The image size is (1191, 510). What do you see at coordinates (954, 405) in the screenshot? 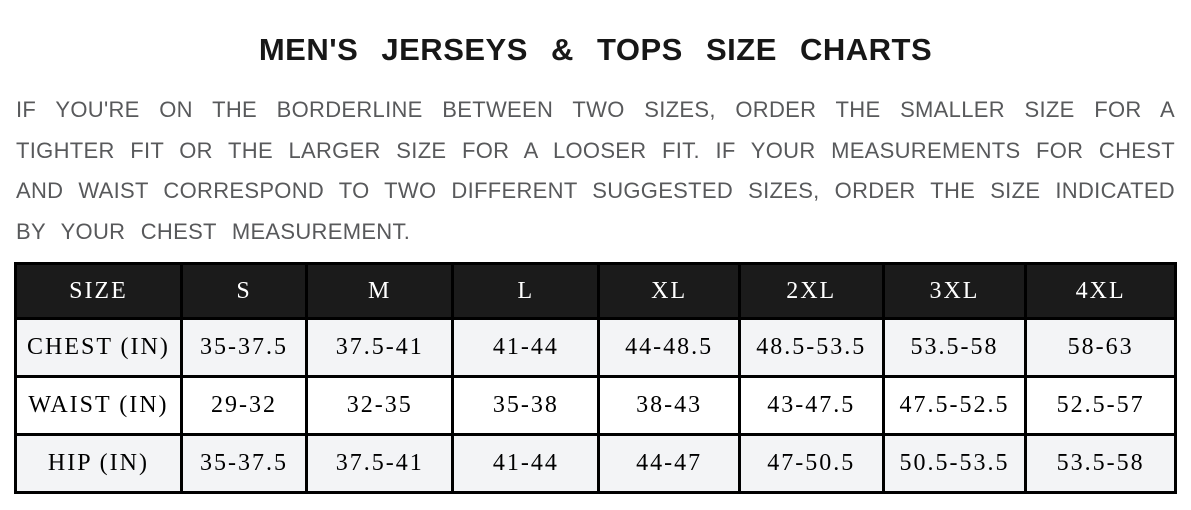
I see `size-value-cell: 47.5-52.5` at bounding box center [954, 405].